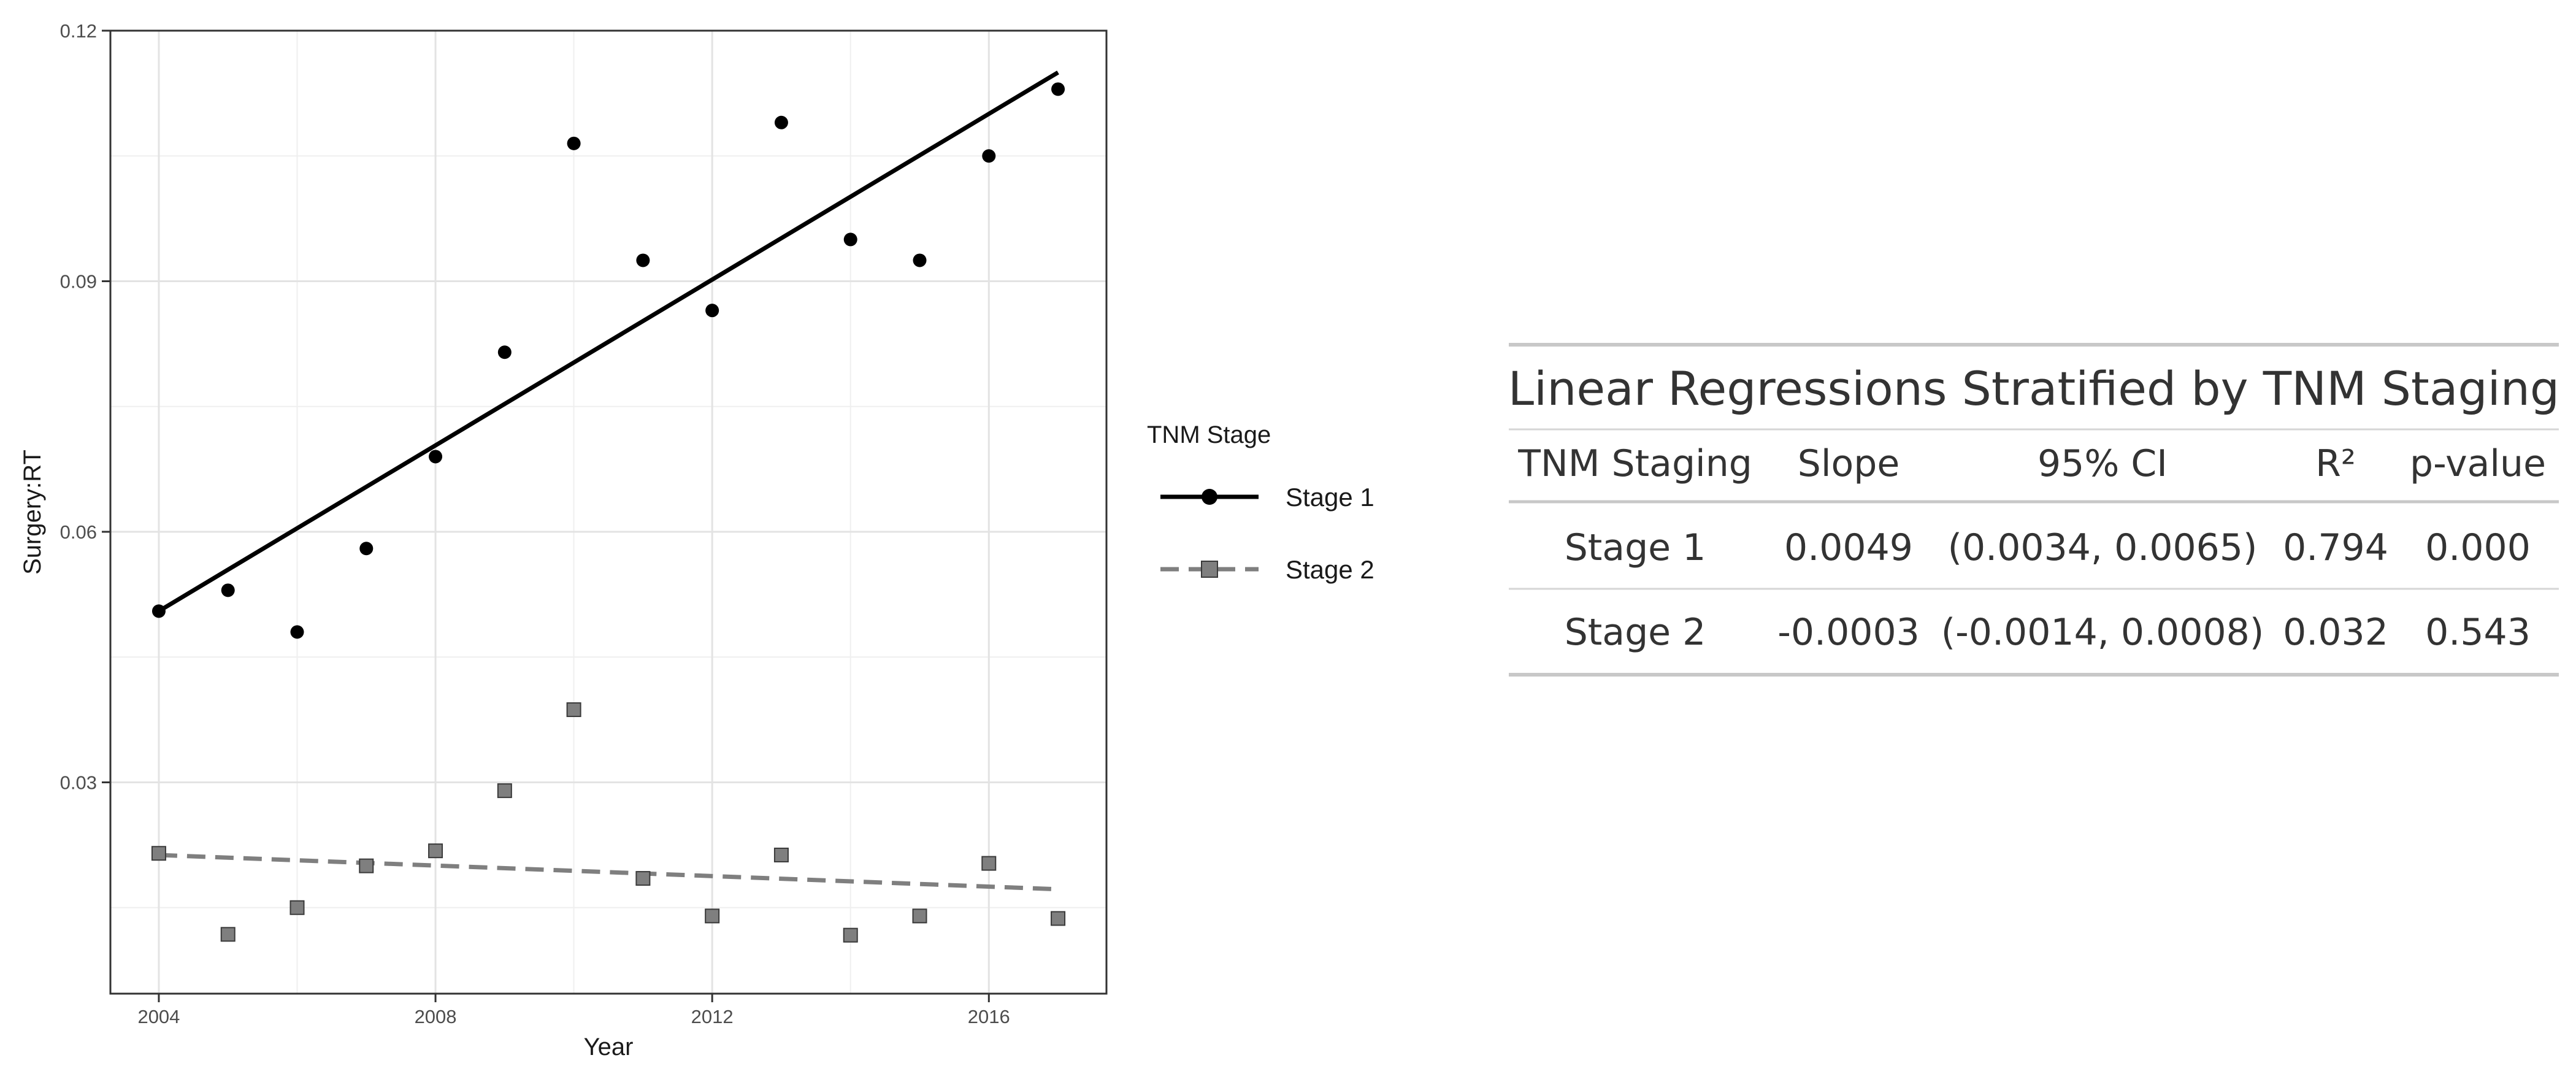  I want to click on table-cell: 0.000, so click(2478, 547).